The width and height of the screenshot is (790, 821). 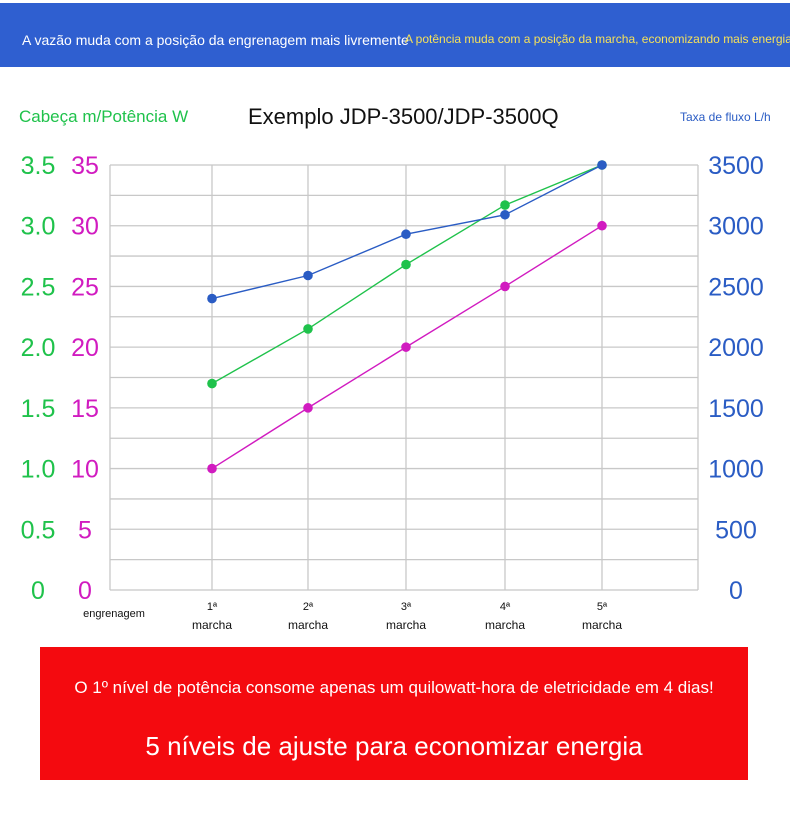 What do you see at coordinates (308, 607) in the screenshot?
I see `x-tick-label: 2ª` at bounding box center [308, 607].